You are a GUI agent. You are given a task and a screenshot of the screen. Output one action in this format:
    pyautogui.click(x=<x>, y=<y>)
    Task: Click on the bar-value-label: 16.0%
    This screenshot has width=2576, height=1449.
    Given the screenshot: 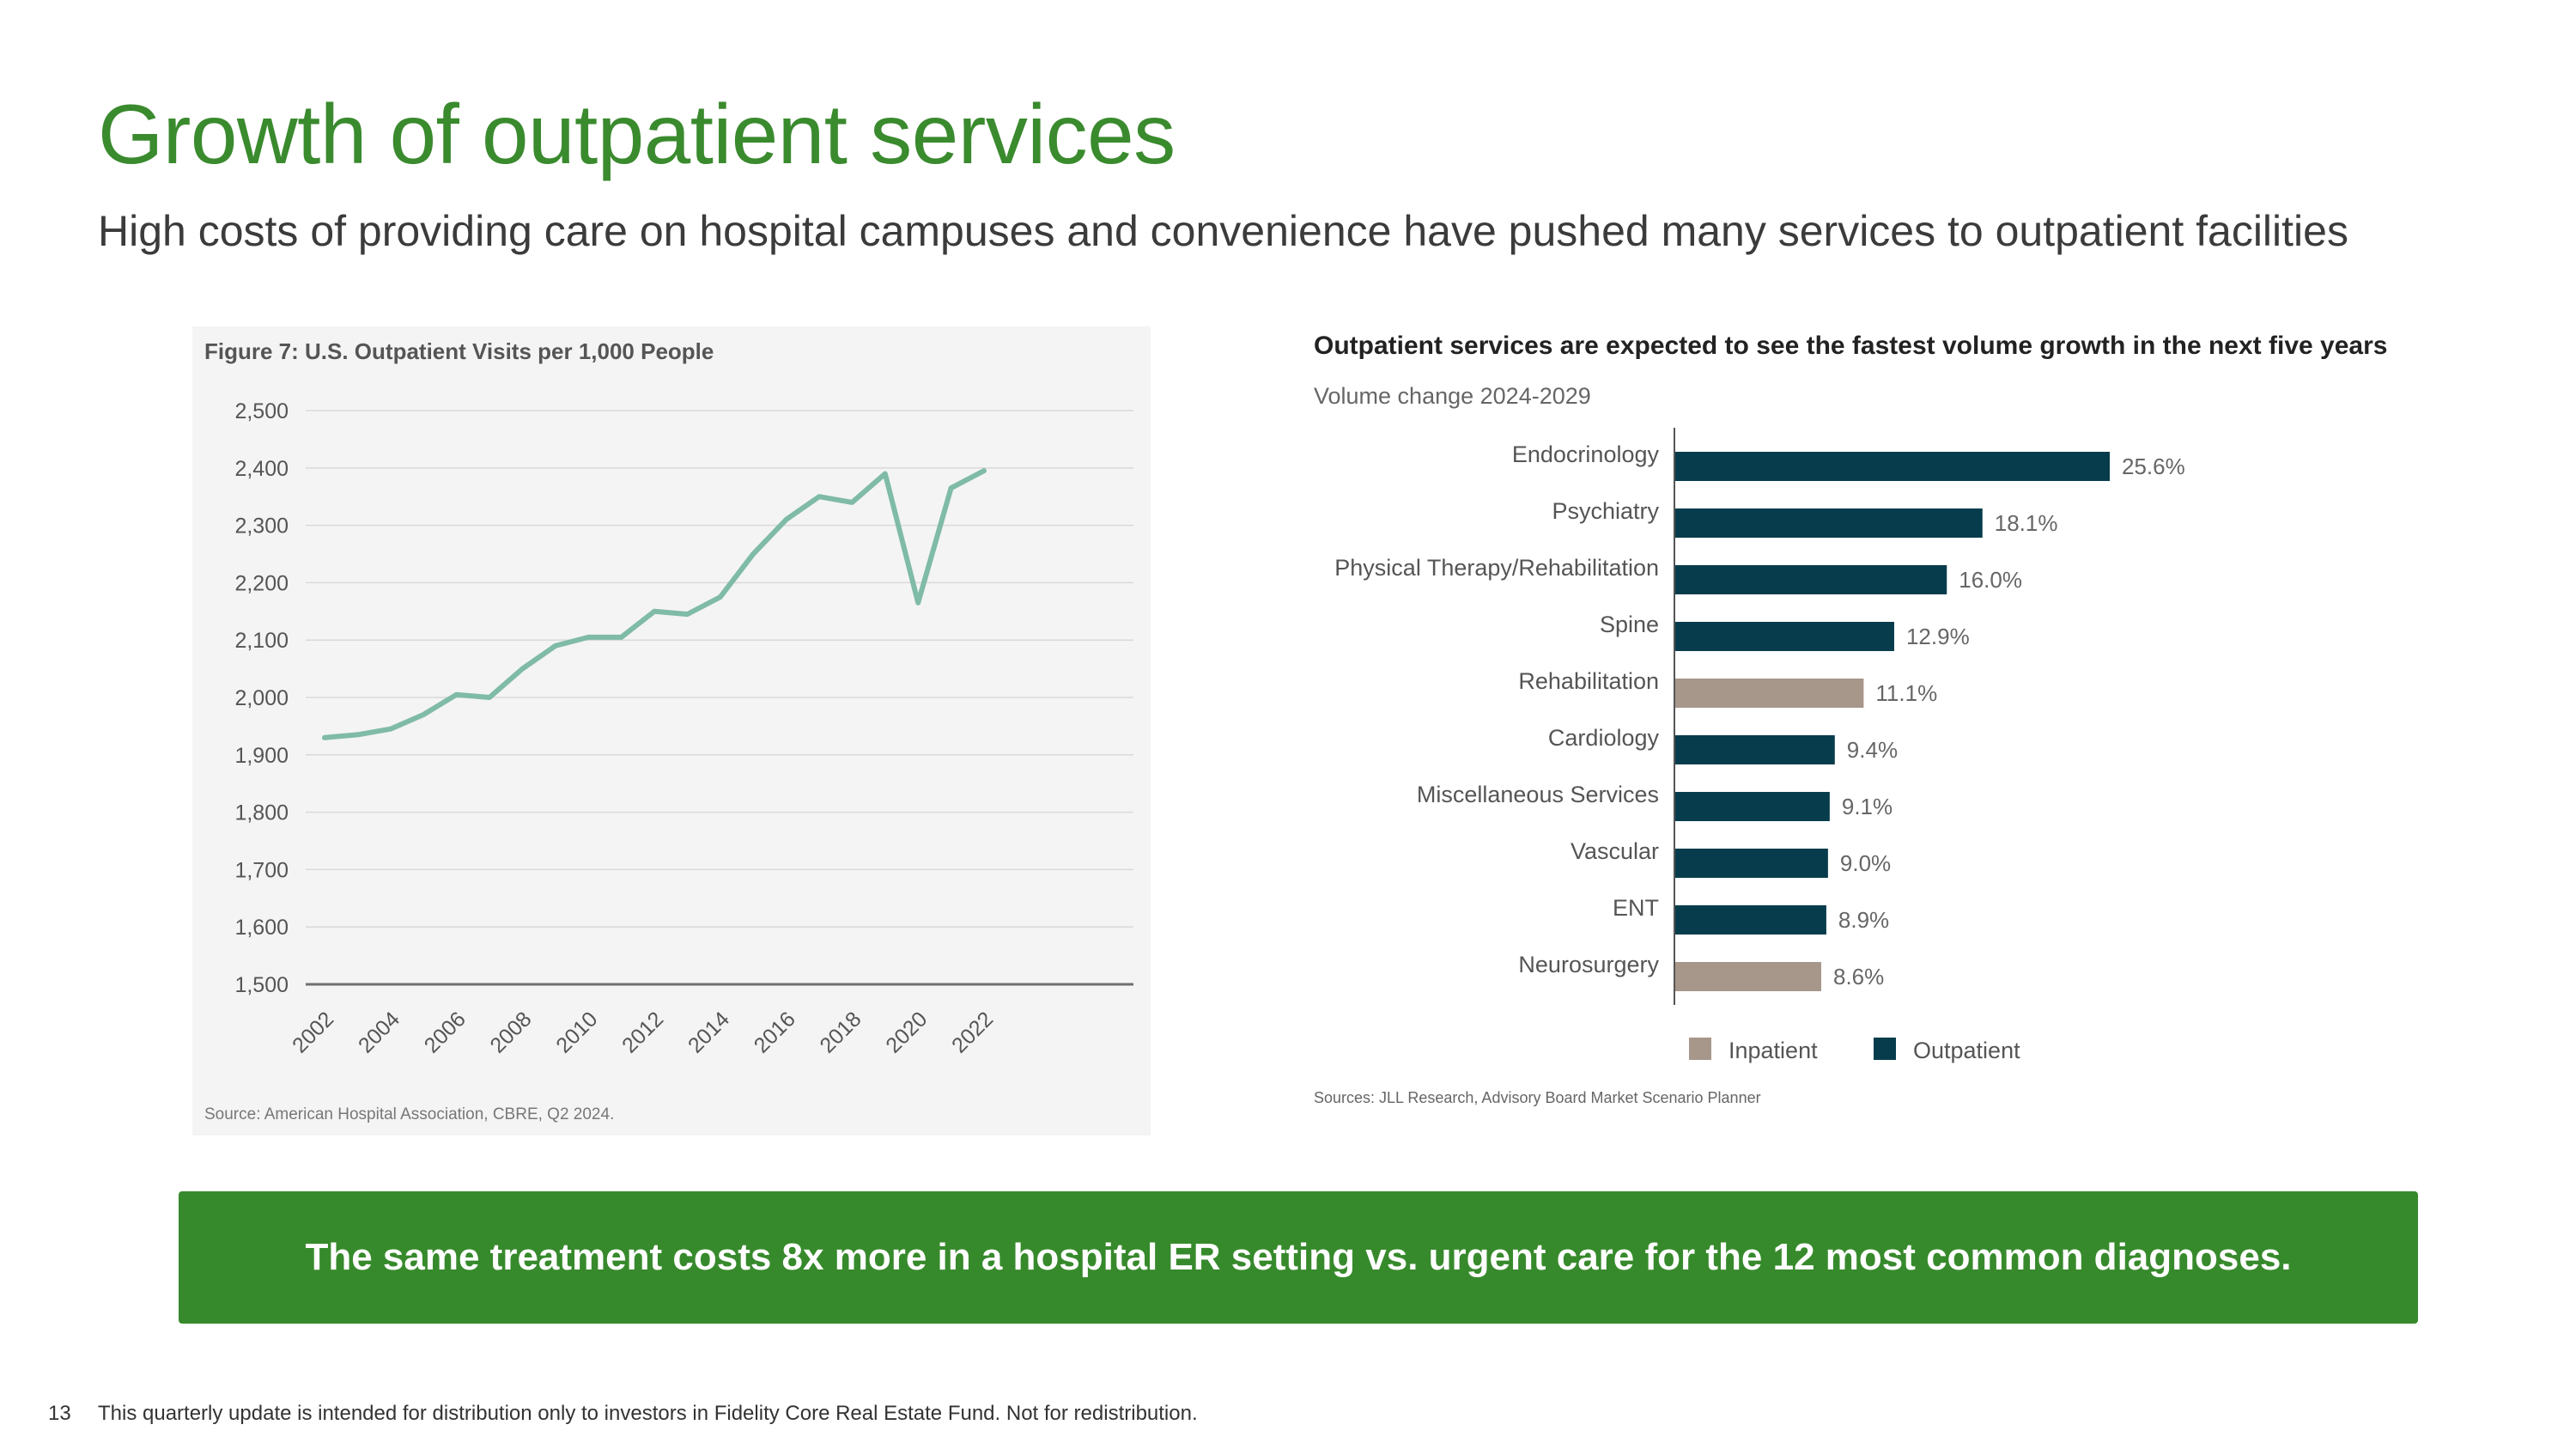 What is the action you would take?
    pyautogui.click(x=1990, y=580)
    